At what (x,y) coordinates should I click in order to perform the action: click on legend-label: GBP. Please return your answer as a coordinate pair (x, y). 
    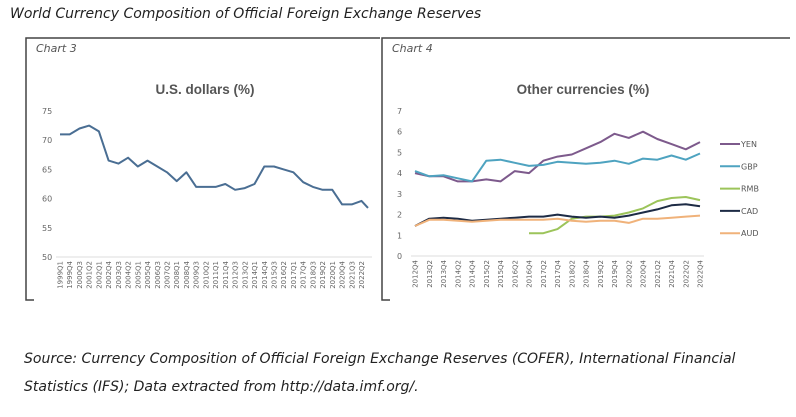
    Looking at the image, I should click on (749, 166).